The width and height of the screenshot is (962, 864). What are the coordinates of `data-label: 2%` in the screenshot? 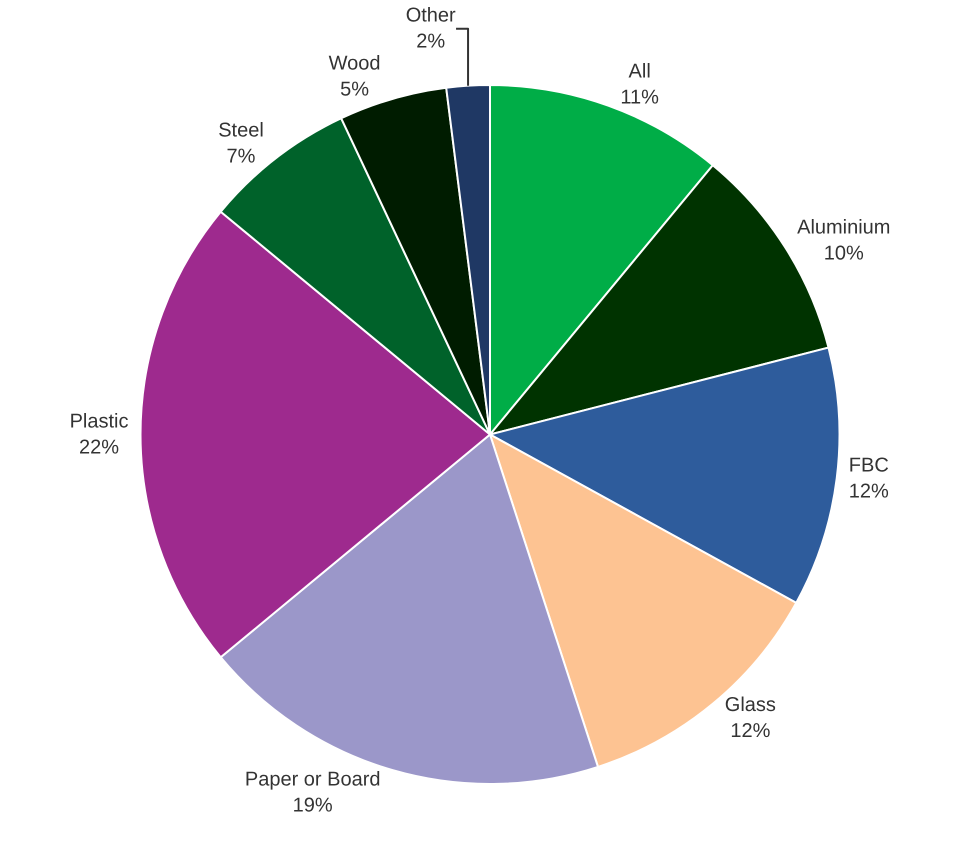 It's located at (431, 41).